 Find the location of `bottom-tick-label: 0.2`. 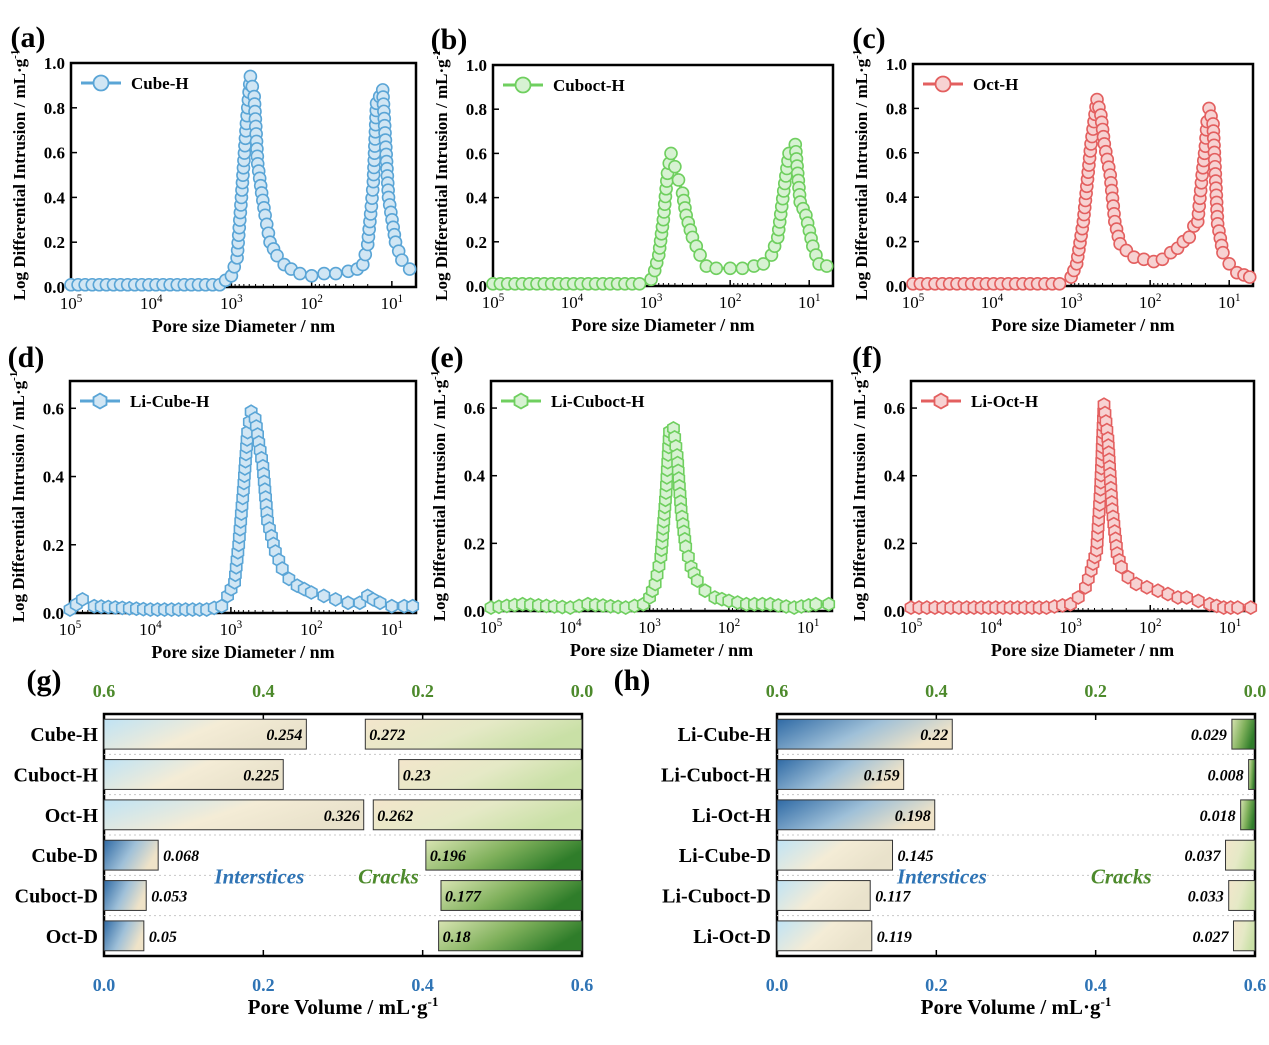

bottom-tick-label: 0.2 is located at coordinates (936, 985).